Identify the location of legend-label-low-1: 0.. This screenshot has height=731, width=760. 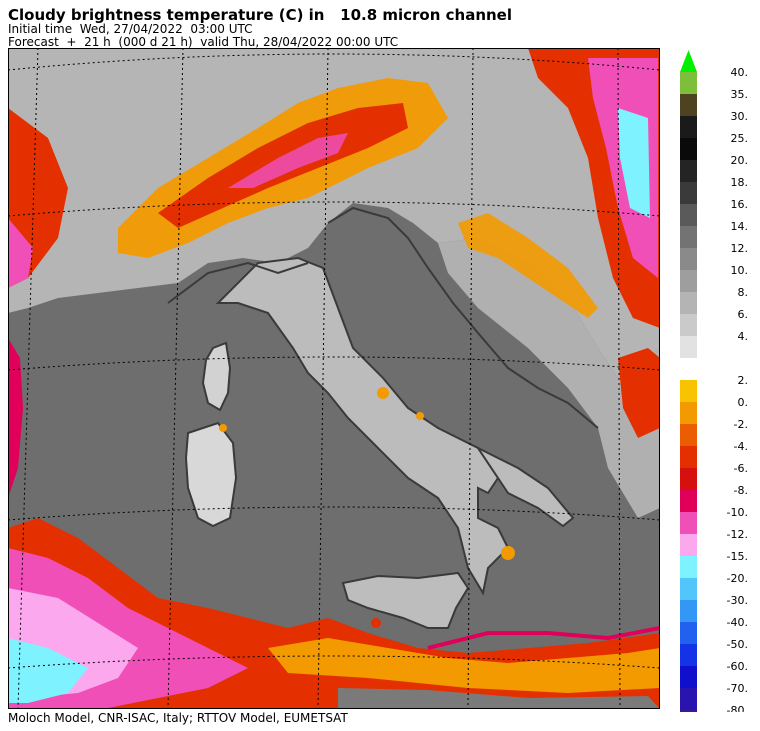
(743, 402).